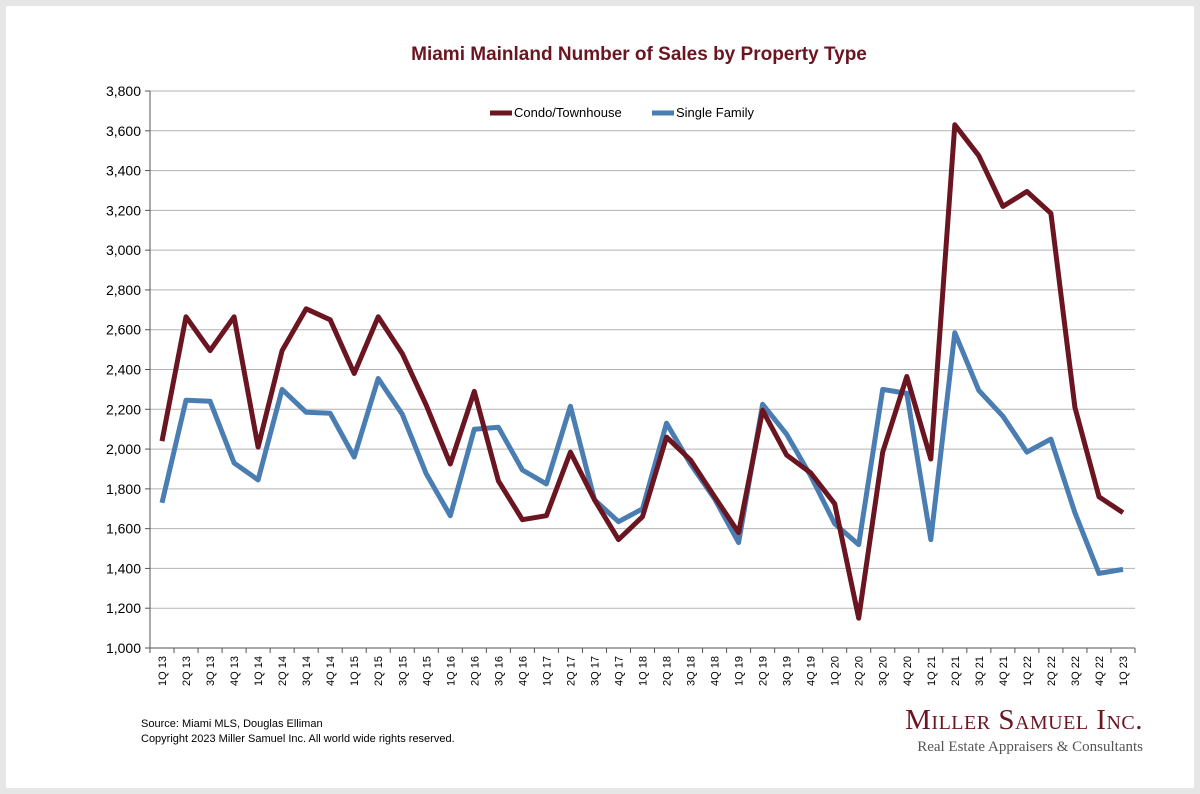 The width and height of the screenshot is (1200, 794). Describe the element at coordinates (619, 671) in the screenshot. I see `x-tick-label: 4Q 17` at that location.